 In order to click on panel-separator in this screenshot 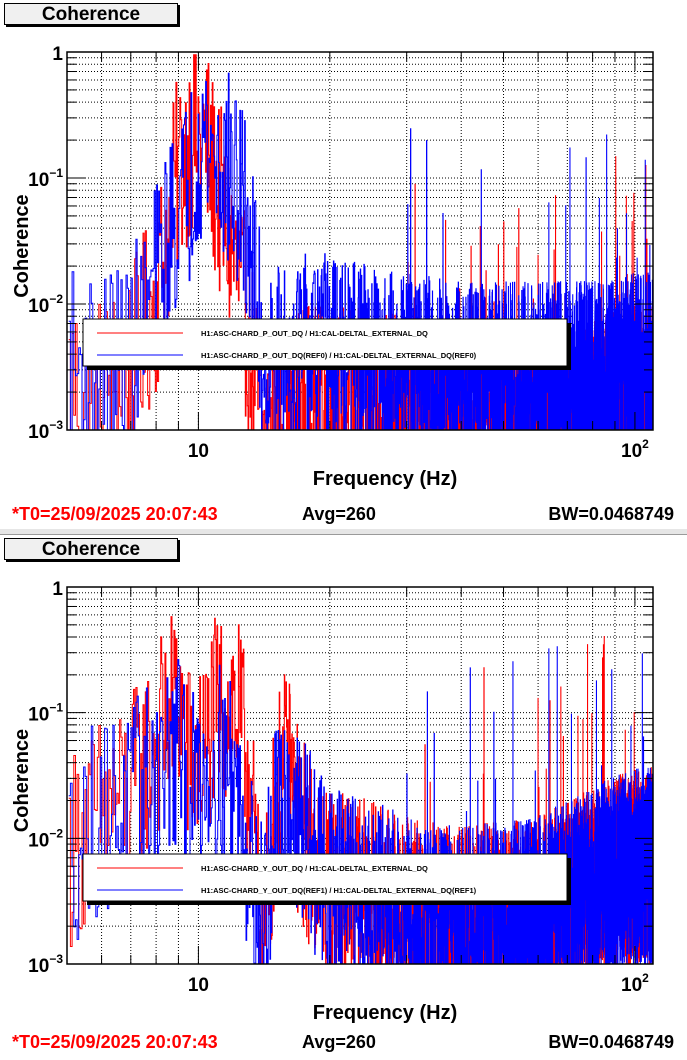, I will do `click(343, 532)`.